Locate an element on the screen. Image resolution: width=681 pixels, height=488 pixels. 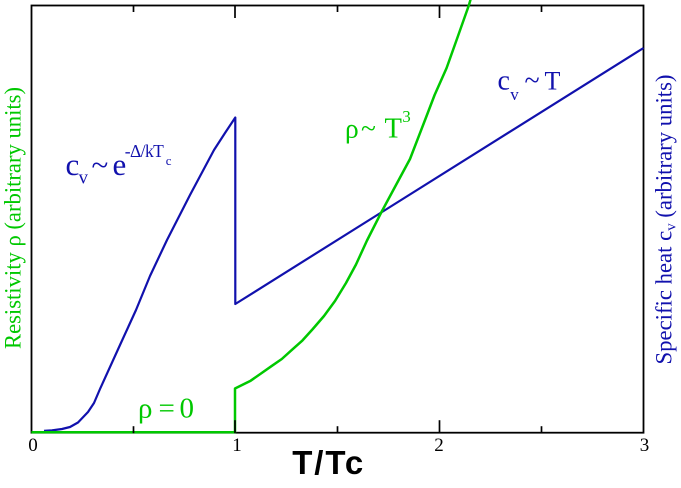
svg-text: T/Tc is located at coordinates (328, 462).